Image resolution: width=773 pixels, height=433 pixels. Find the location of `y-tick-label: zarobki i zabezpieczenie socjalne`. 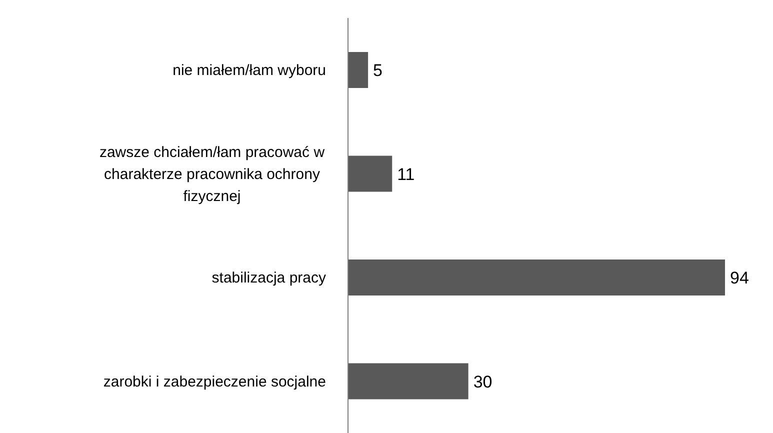

y-tick-label: zarobki i zabezpieczenie socjalne is located at coordinates (214, 381).